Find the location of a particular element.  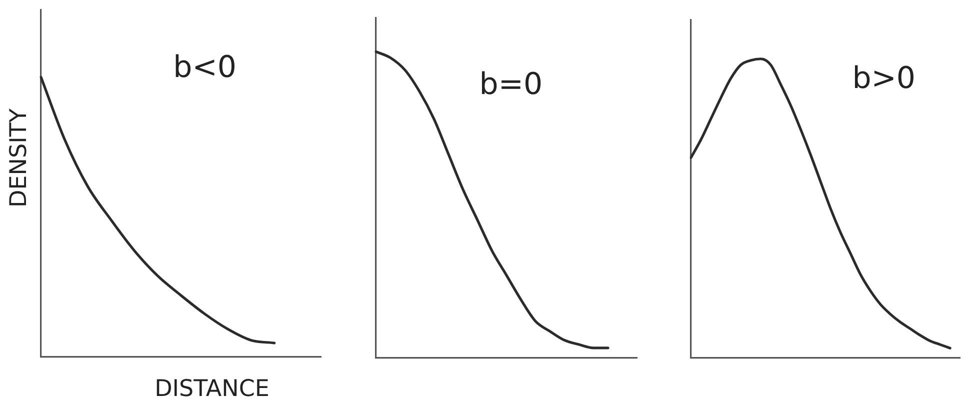

y-axis-title: DENSITY is located at coordinates (19, 158).